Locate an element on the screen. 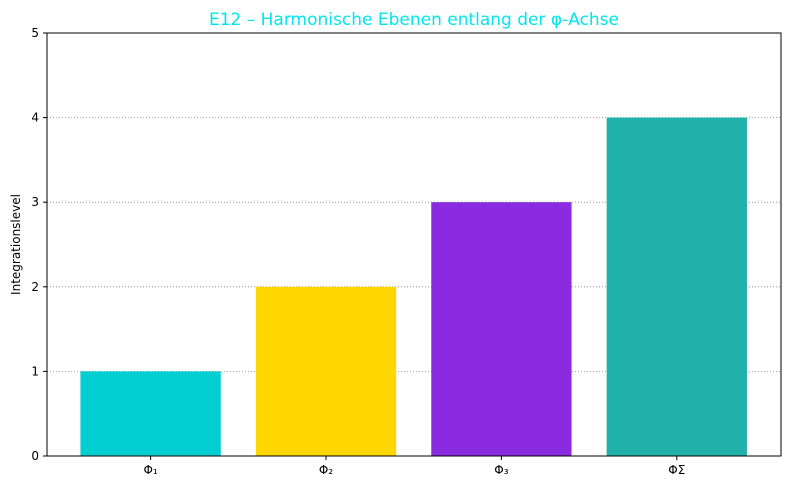 The height and width of the screenshot is (490, 790). y-axis-ticks: 0 1 2 3 4 5 is located at coordinates (39, 244).